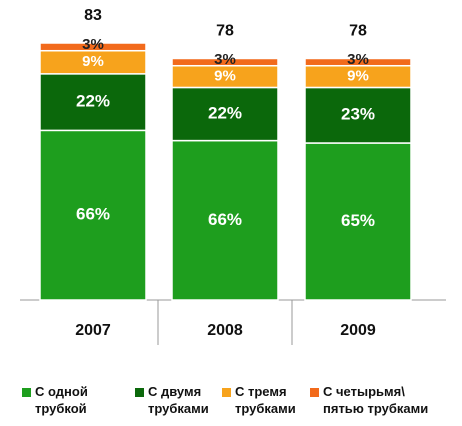 The image size is (462, 426). Describe the element at coordinates (225, 330) in the screenshot. I see `x-tick-label: 2008` at that location.